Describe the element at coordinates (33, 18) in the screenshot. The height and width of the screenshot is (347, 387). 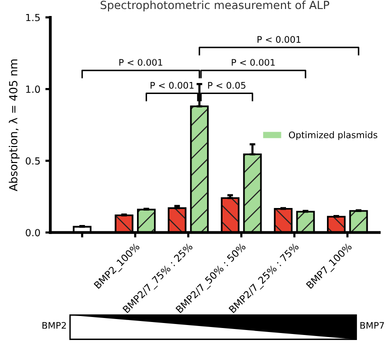
I see `y-tick-label: 1.5` at that location.